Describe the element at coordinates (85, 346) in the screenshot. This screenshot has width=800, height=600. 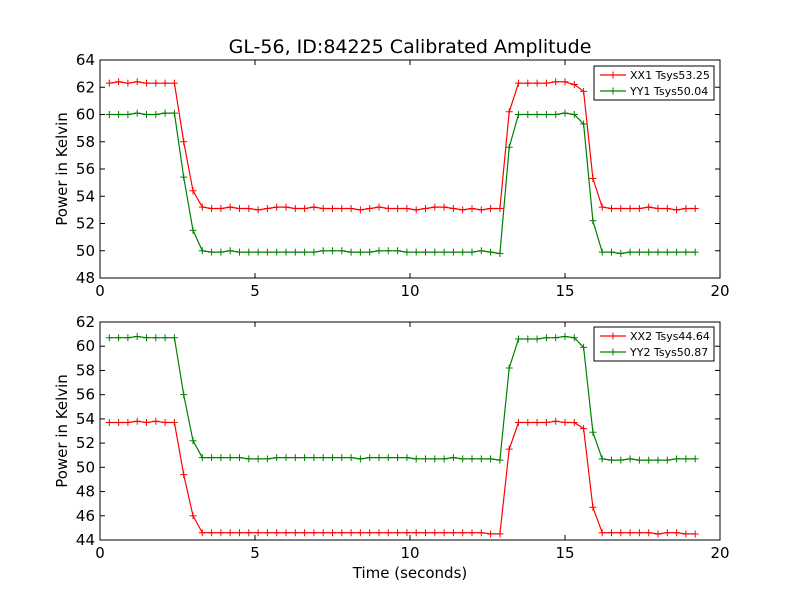
I see `y-tick-label: 60` at that location.